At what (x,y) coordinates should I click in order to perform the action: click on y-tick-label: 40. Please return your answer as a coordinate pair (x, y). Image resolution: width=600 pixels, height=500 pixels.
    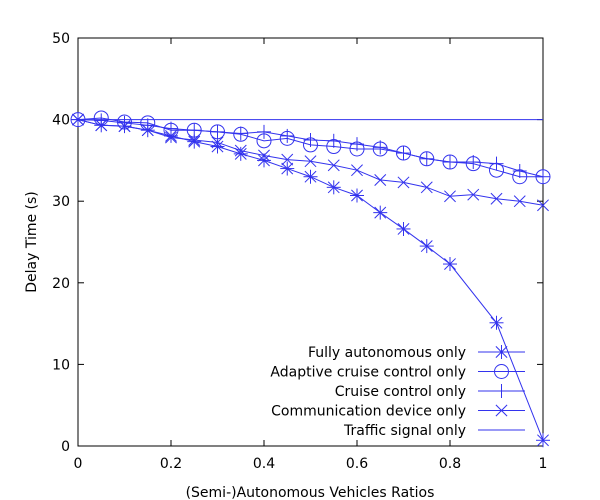
    Looking at the image, I should click on (61, 121).